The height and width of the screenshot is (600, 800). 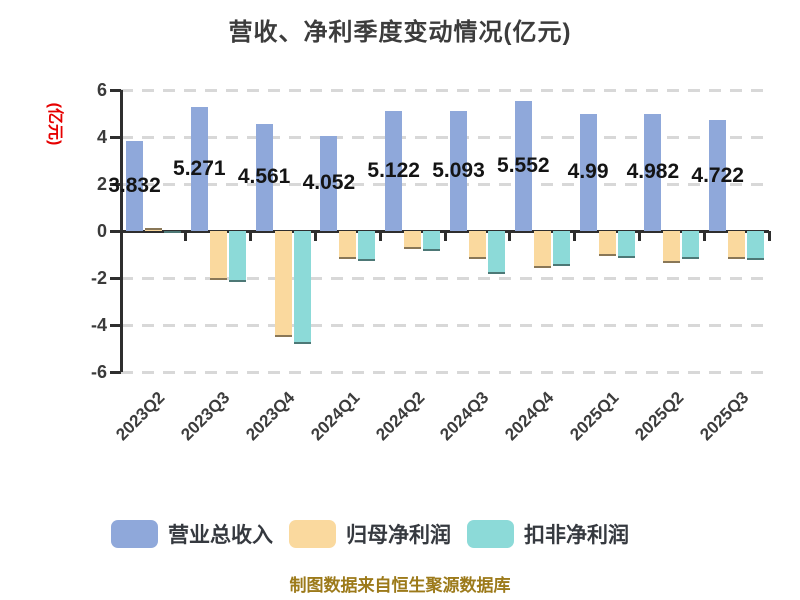 I want to click on legend-label: 扣非净利润, so click(x=576, y=535).